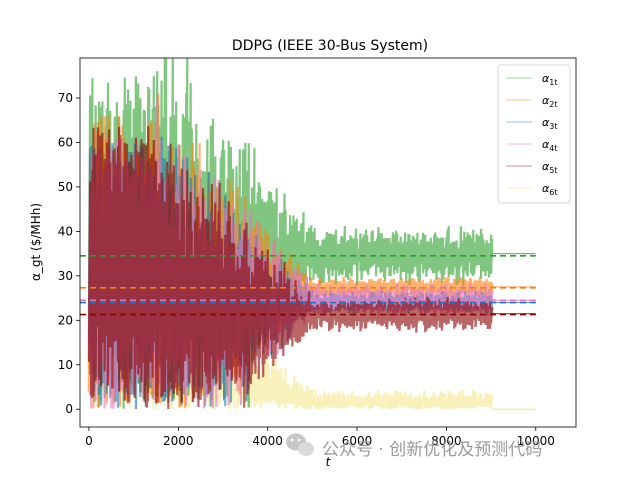 Image resolution: width=640 pixels, height=480 pixels. Describe the element at coordinates (550, 101) in the screenshot. I see `legend-label: α2t` at that location.